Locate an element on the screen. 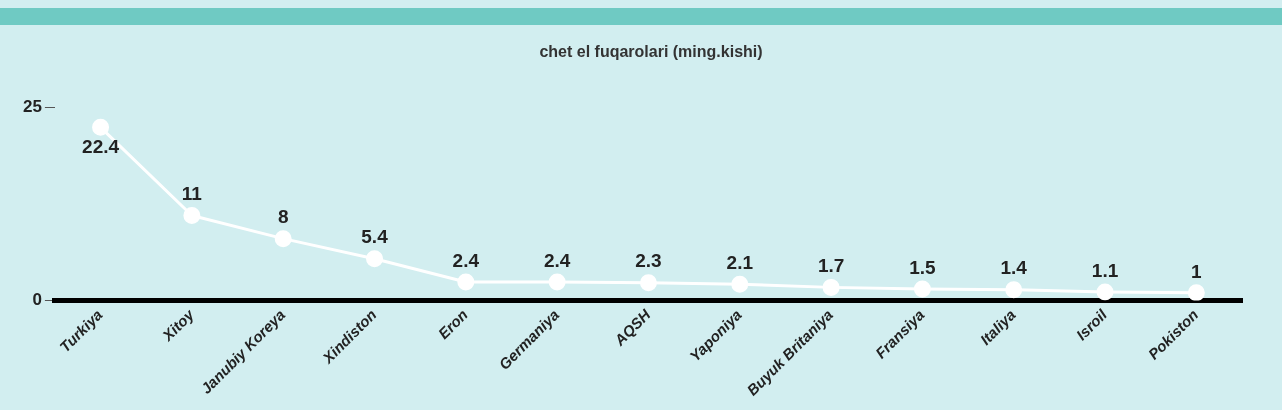 Image resolution: width=1282 pixels, height=410 pixels. data-label: 1 is located at coordinates (1197, 271).